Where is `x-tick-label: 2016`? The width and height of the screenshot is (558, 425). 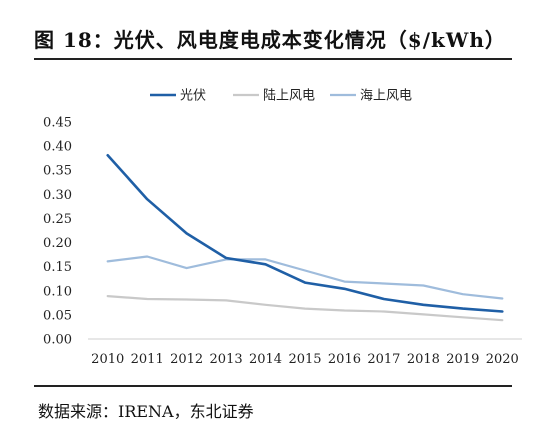
x-tick-label: 2016 is located at coordinates (344, 359).